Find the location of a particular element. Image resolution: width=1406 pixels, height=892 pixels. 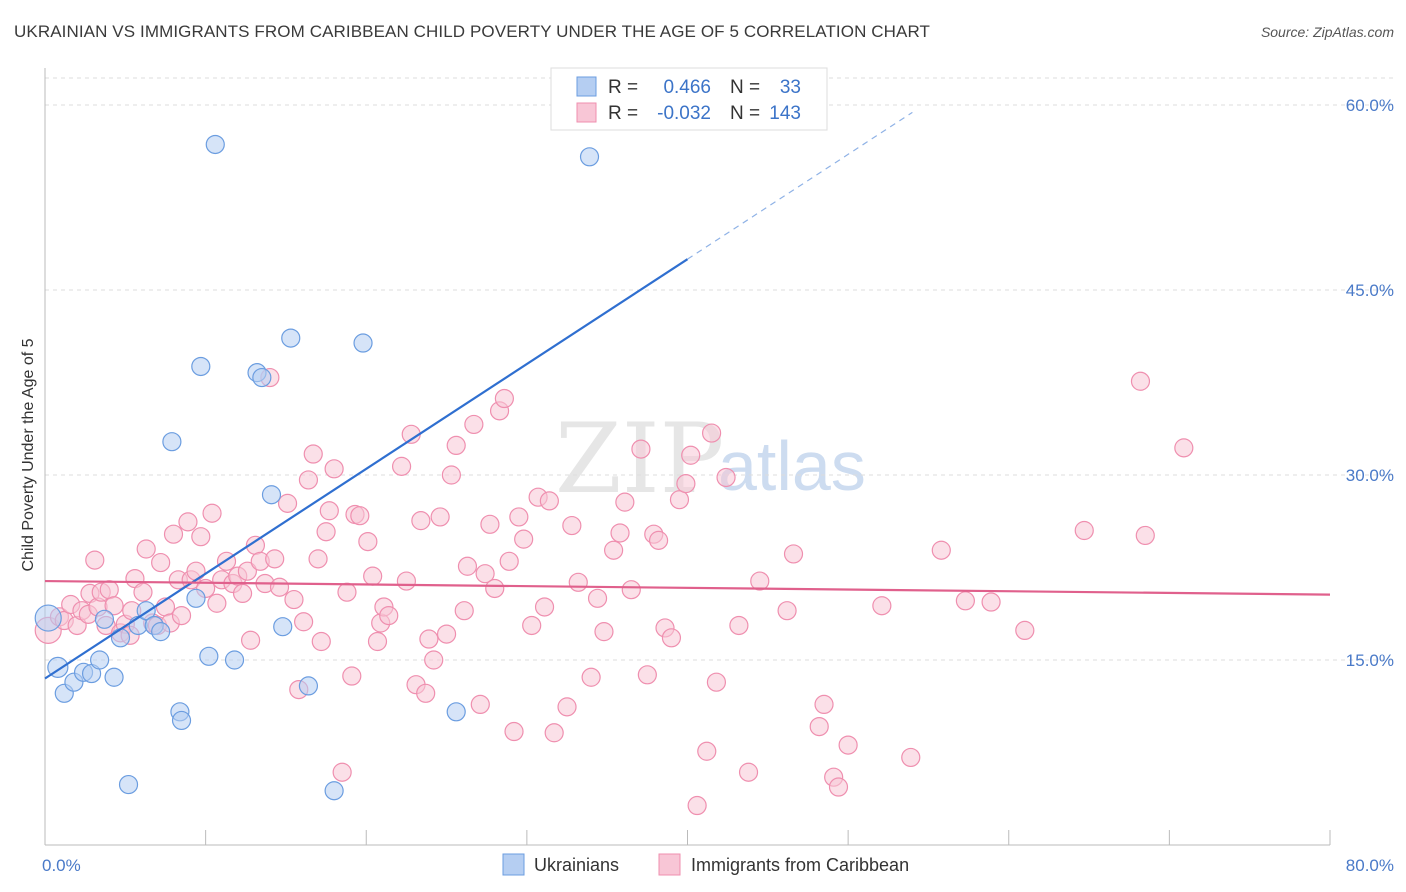

x-tick-label-max: 80.0% is located at coordinates (1370, 865).